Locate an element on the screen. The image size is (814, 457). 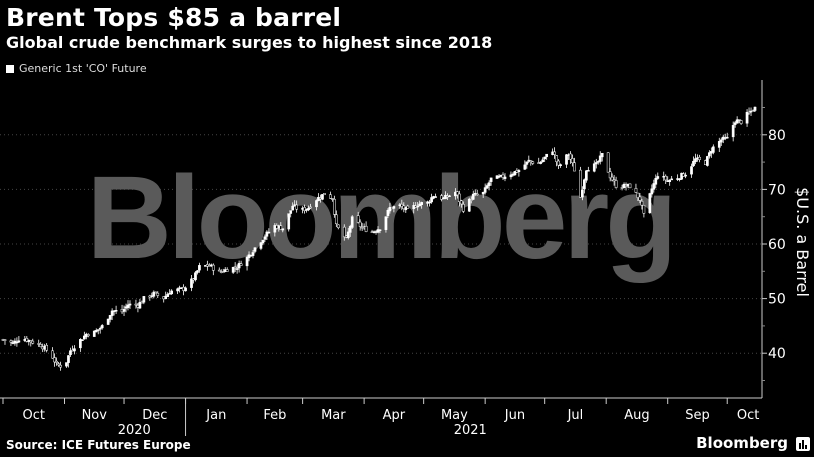
y-axis-title: $U.S. a Barrel is located at coordinates (802, 242).